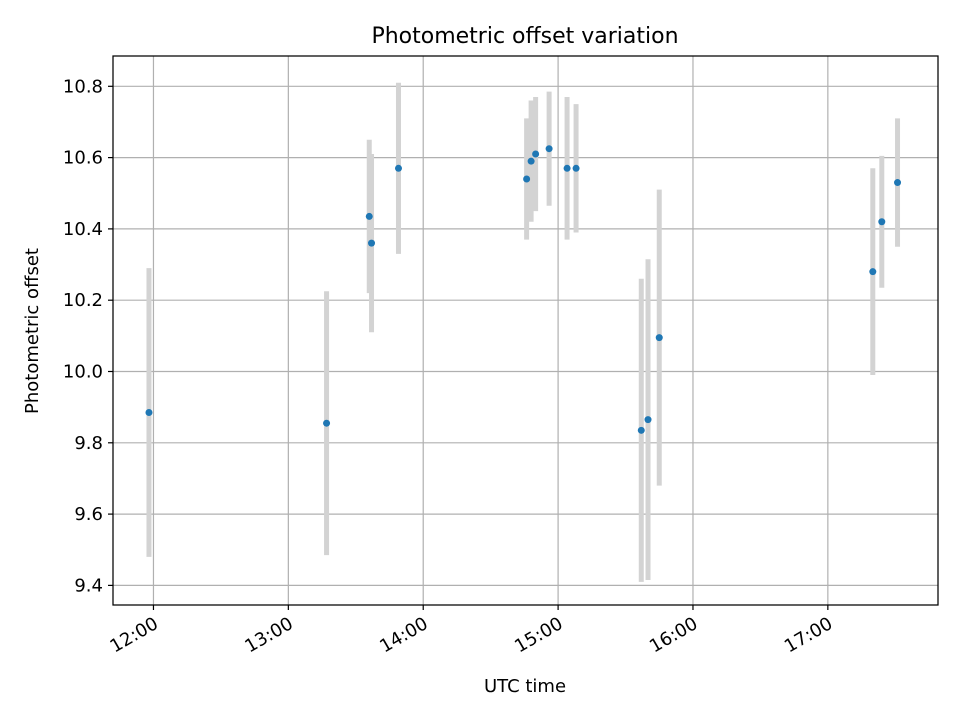  I want to click on y-axis-label: Photometric offset, so click(32, 331).